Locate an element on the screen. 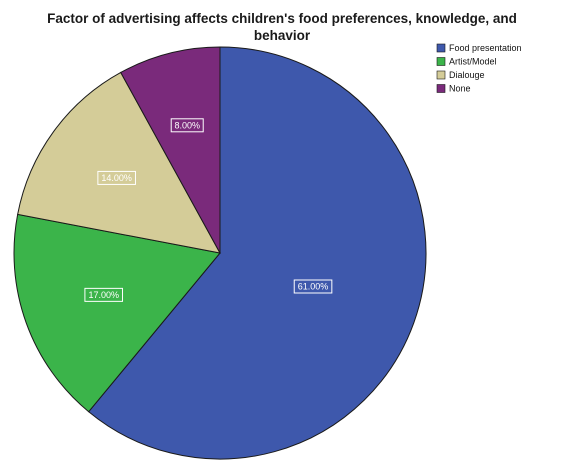 The height and width of the screenshot is (464, 580). chart-title-line-2: behavior is located at coordinates (282, 35).